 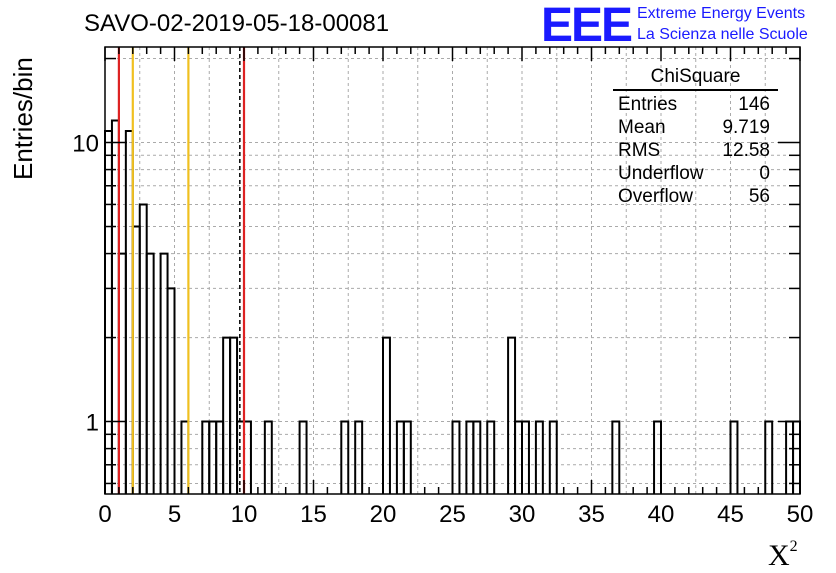 I want to click on x-axis-label-base: X, so click(x=779, y=555).